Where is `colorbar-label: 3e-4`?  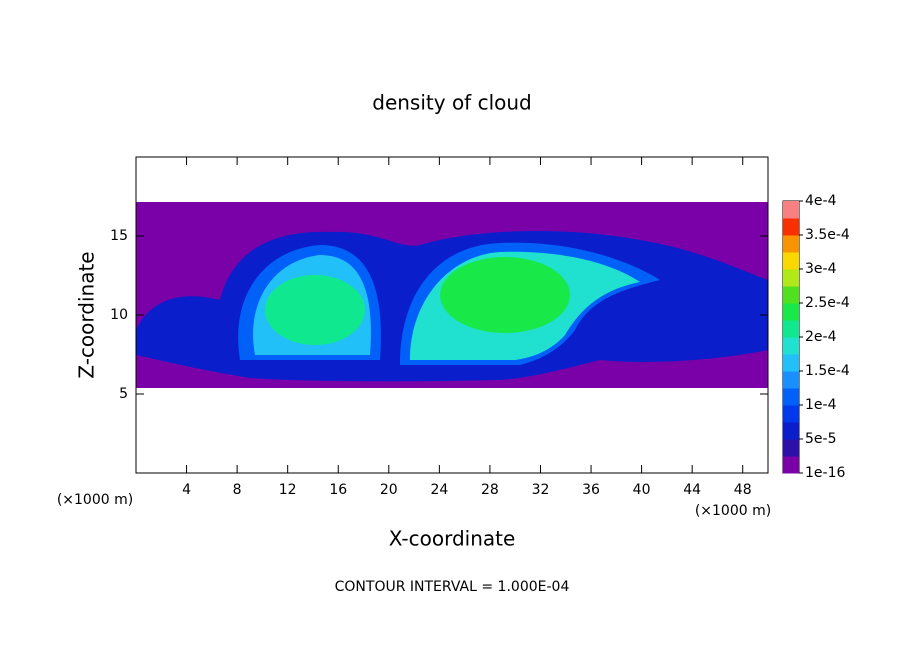
colorbar-label: 3e-4 is located at coordinates (821, 269).